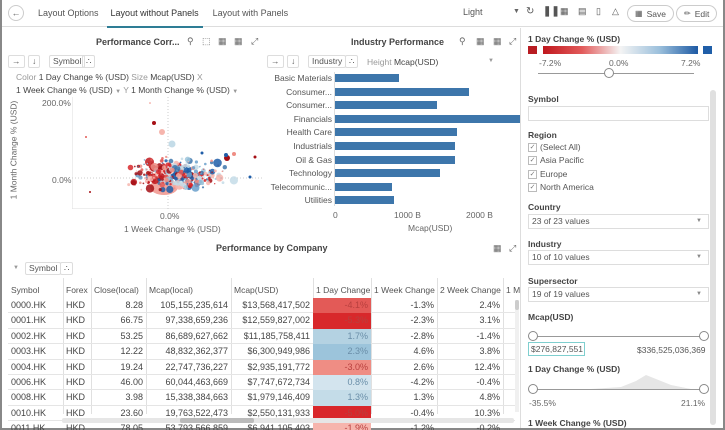 Image resolution: width=725 pixels, height=430 pixels. I want to click on mcap-slider-min-knob, so click(533, 336).